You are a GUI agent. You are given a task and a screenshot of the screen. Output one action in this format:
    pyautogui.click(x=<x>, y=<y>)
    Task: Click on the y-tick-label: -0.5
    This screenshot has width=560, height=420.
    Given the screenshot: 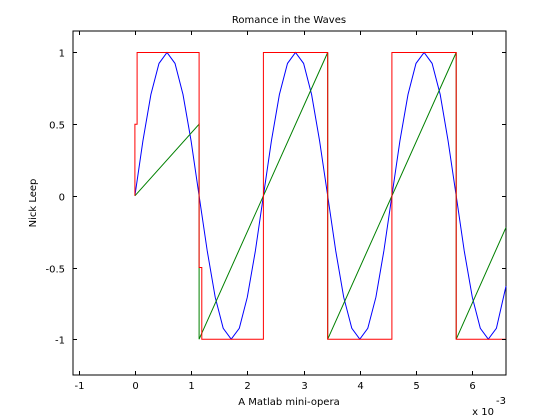 What is the action you would take?
    pyautogui.click(x=55, y=270)
    